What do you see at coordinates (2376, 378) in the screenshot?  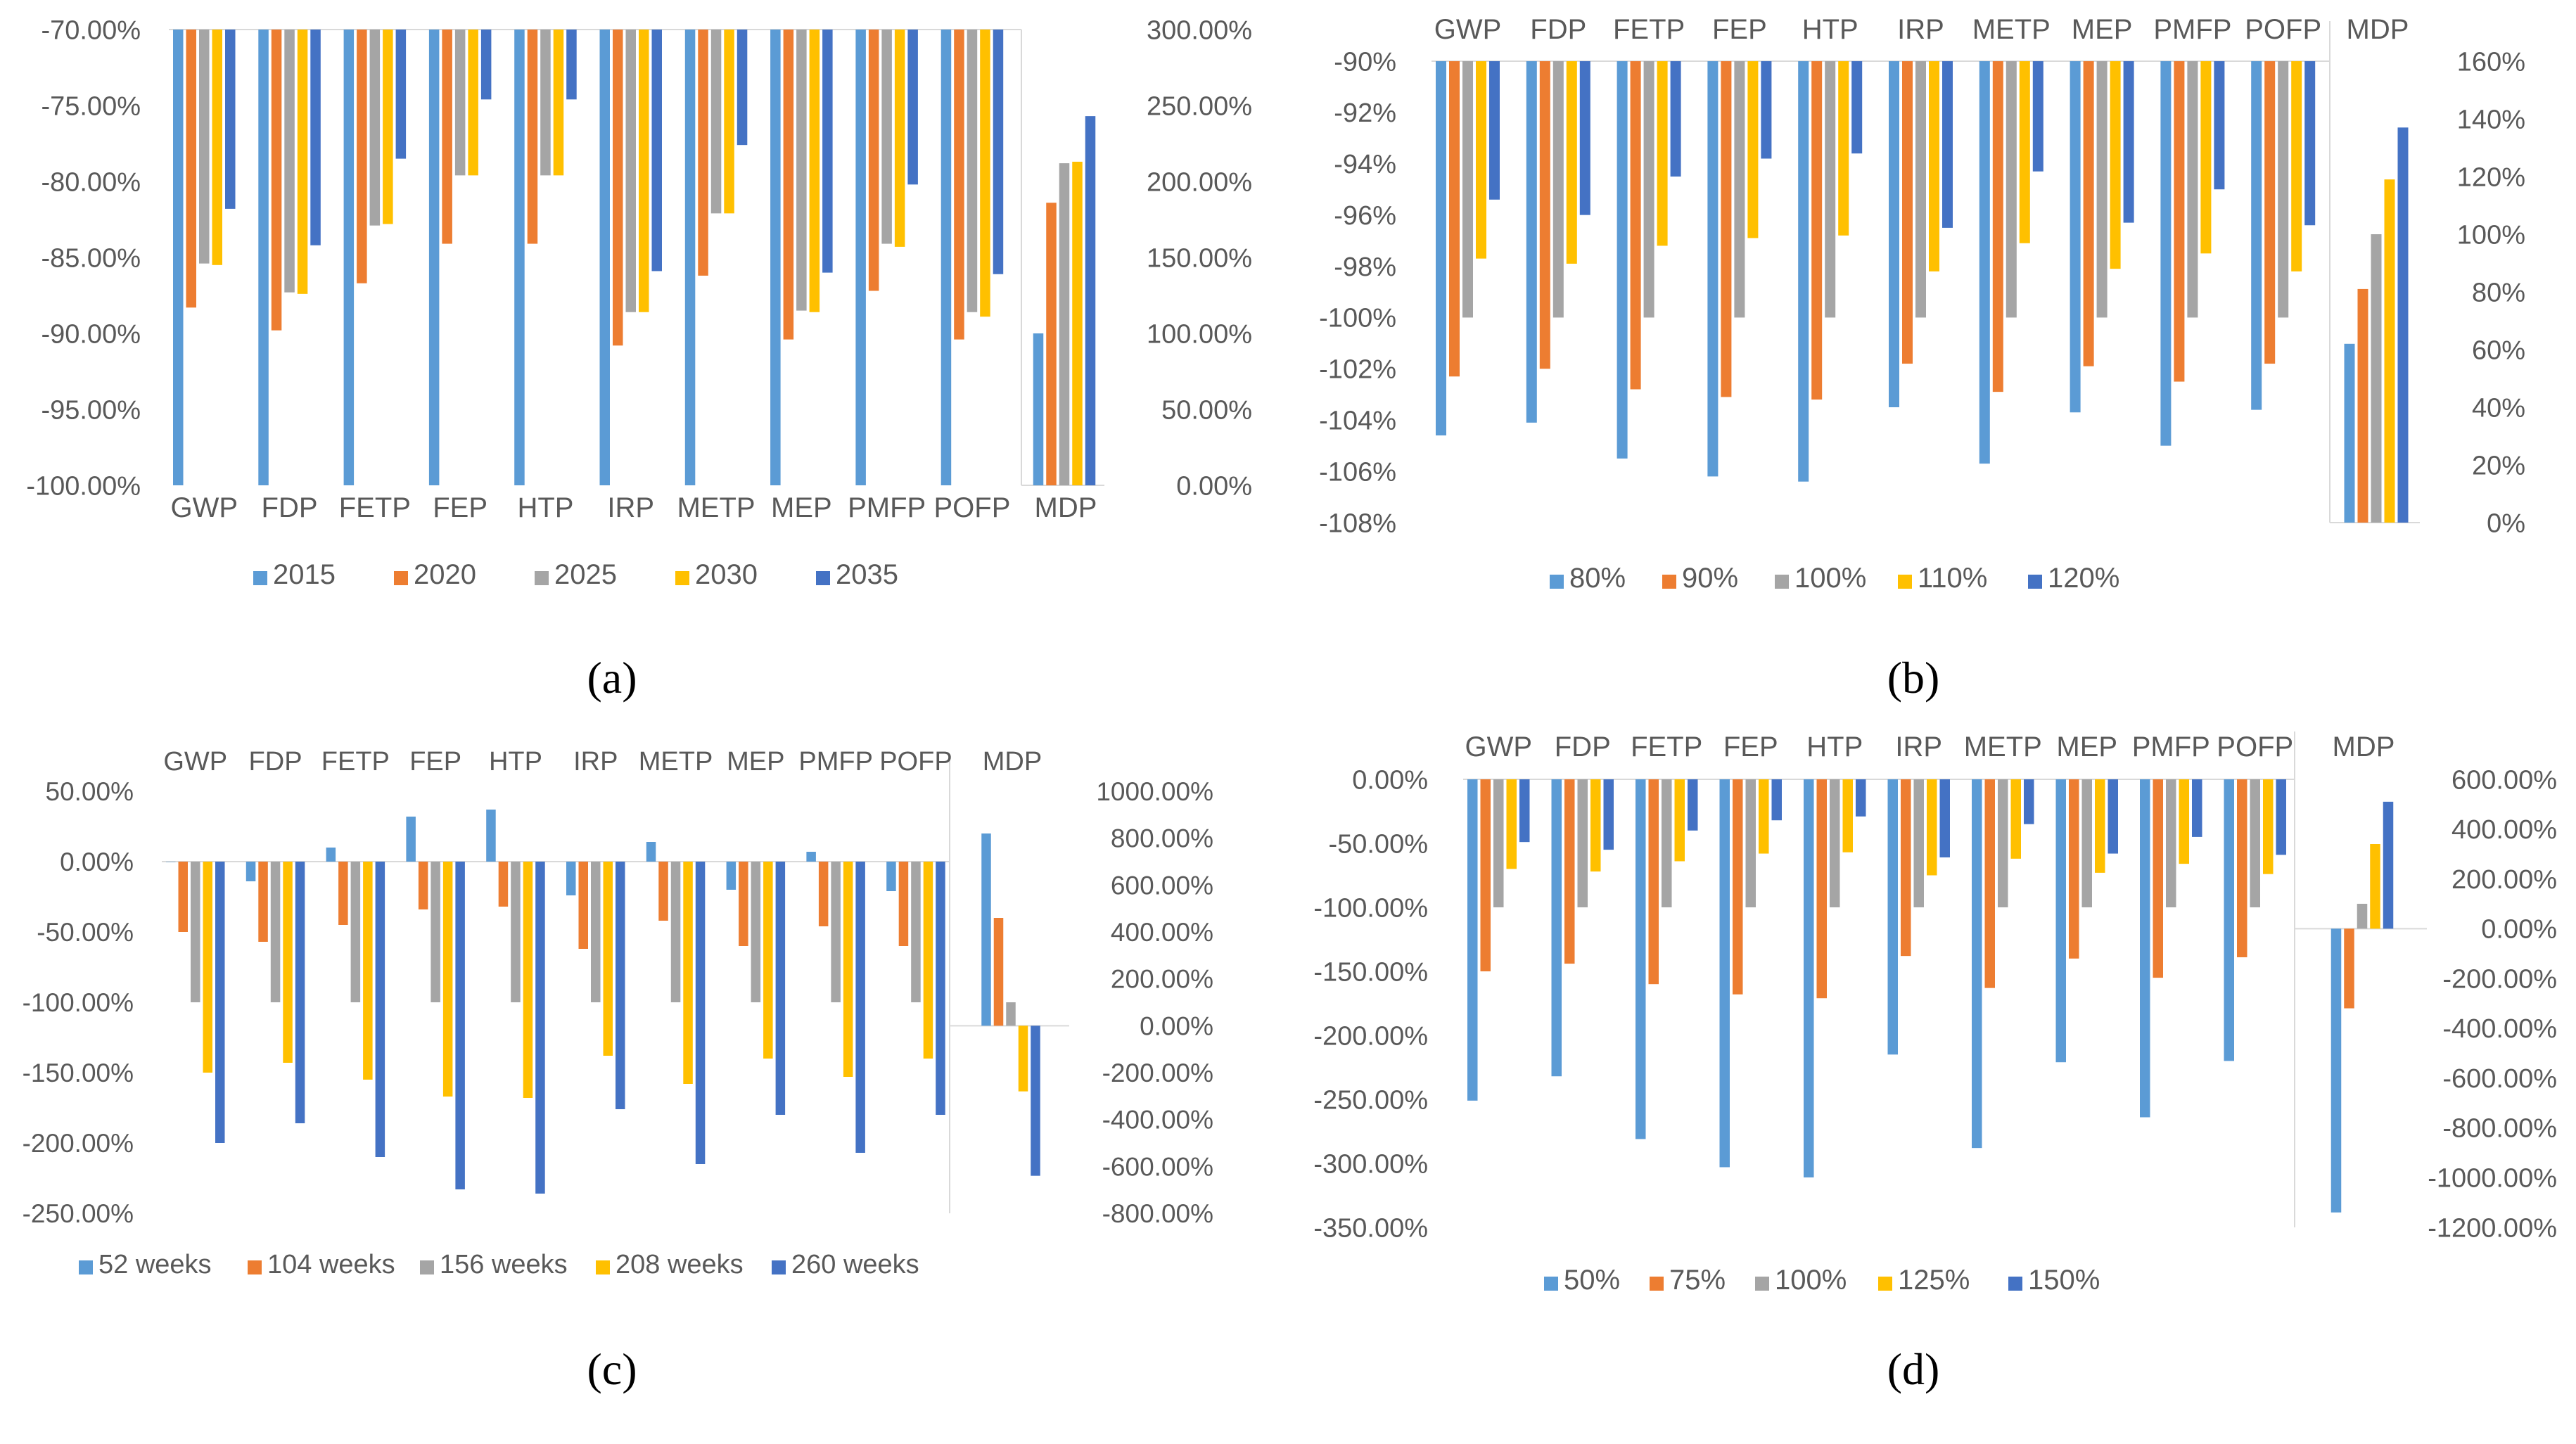 I see `bar-mdp-100-` at bounding box center [2376, 378].